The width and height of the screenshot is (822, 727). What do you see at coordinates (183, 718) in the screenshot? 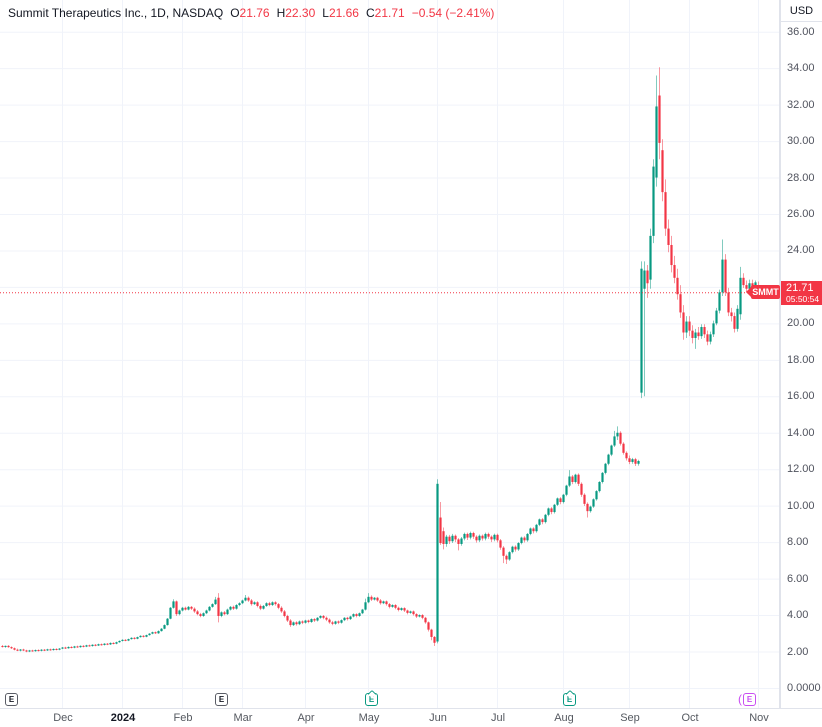
I see `time-tick-label: Feb` at bounding box center [183, 718].